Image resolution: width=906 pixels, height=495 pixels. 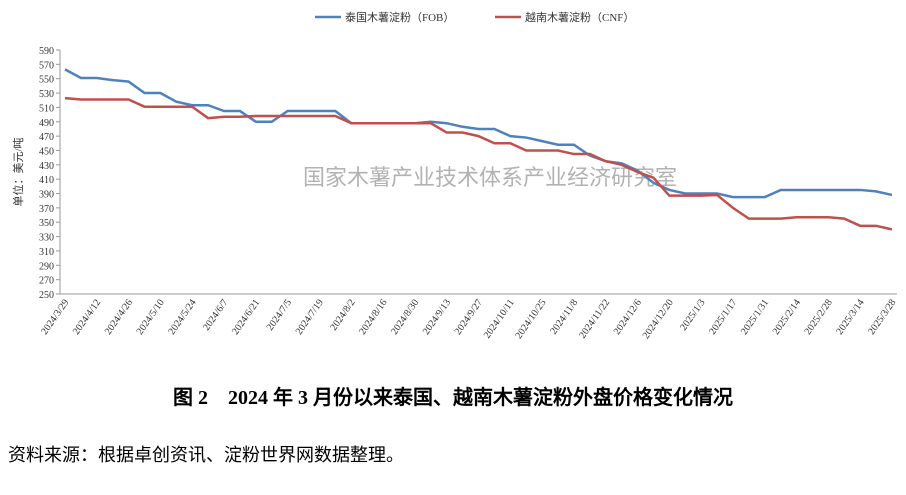 What do you see at coordinates (46, 252) in the screenshot?
I see `y-tick-label: 310` at bounding box center [46, 252].